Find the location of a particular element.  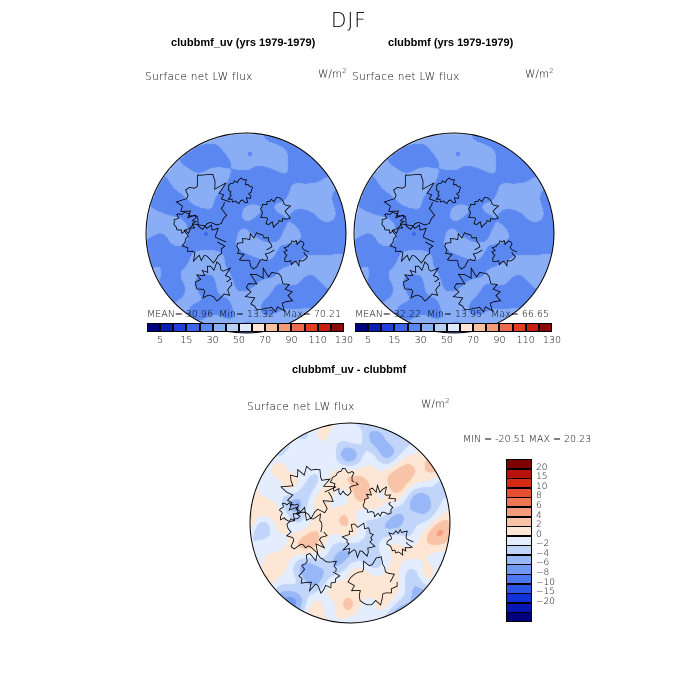

diff-colorbar-tick-label: 2 is located at coordinates (539, 525).